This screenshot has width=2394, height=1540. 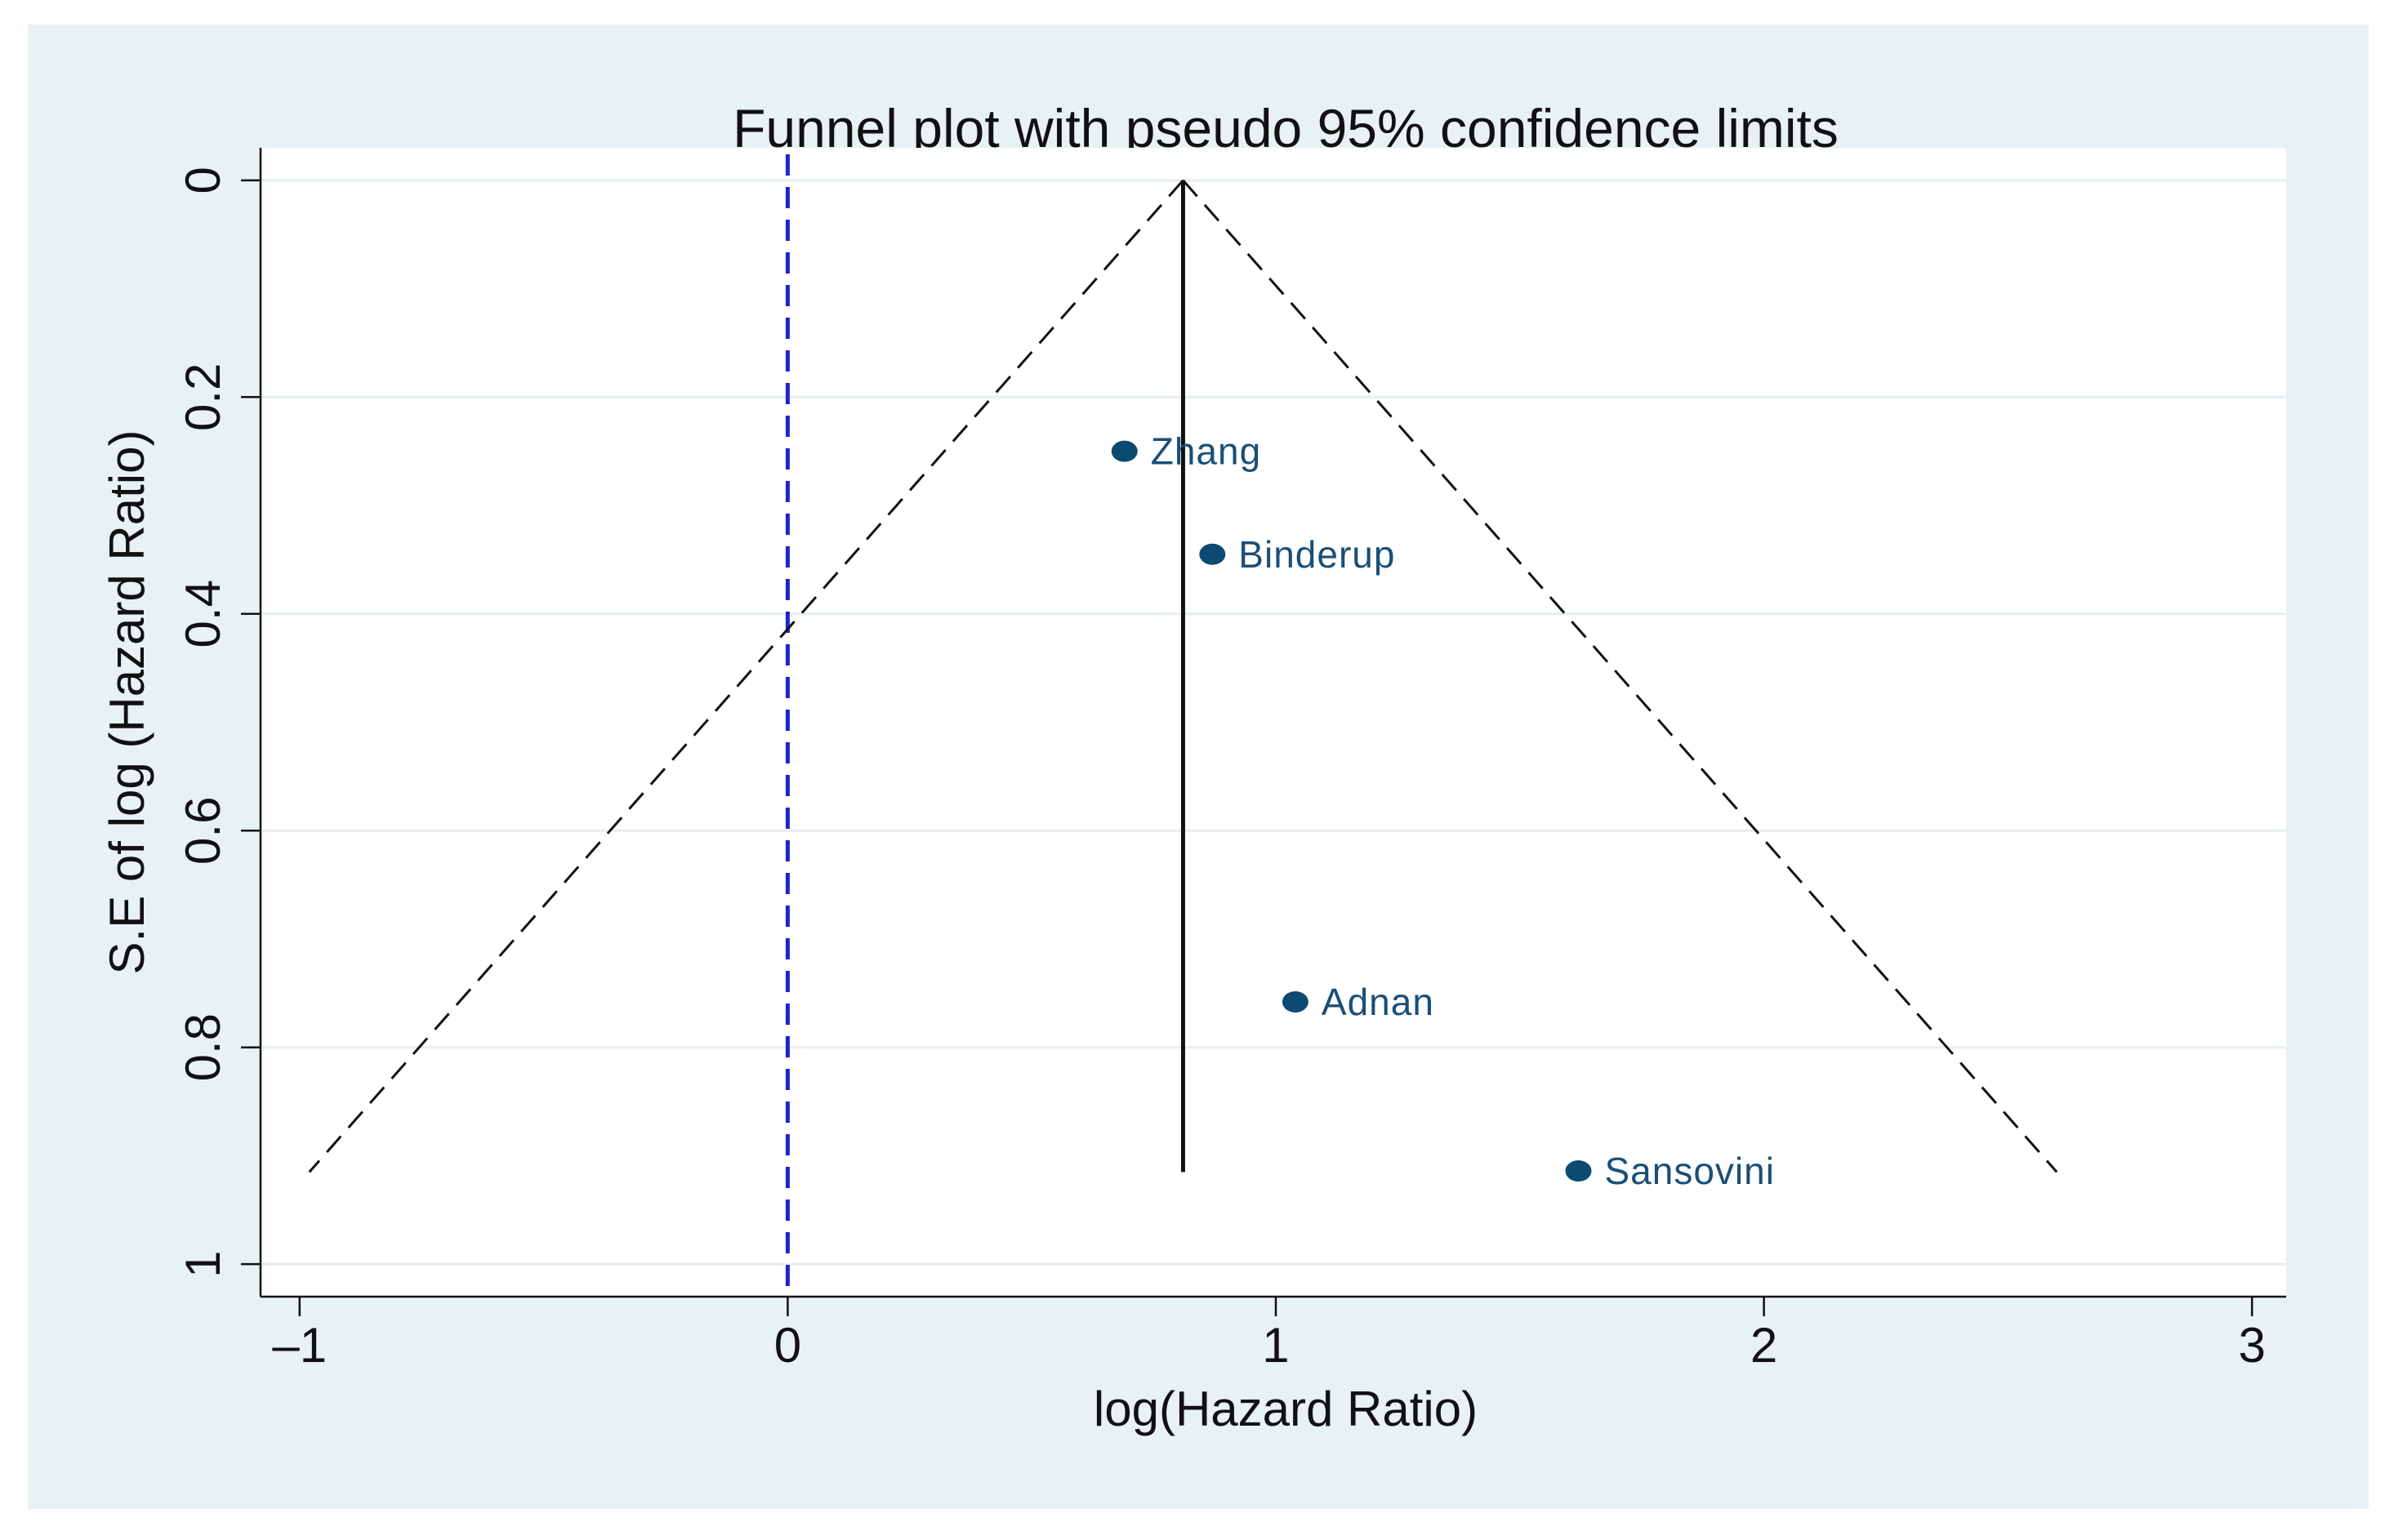 I want to click on study-point-sansovini, so click(x=1578, y=1171).